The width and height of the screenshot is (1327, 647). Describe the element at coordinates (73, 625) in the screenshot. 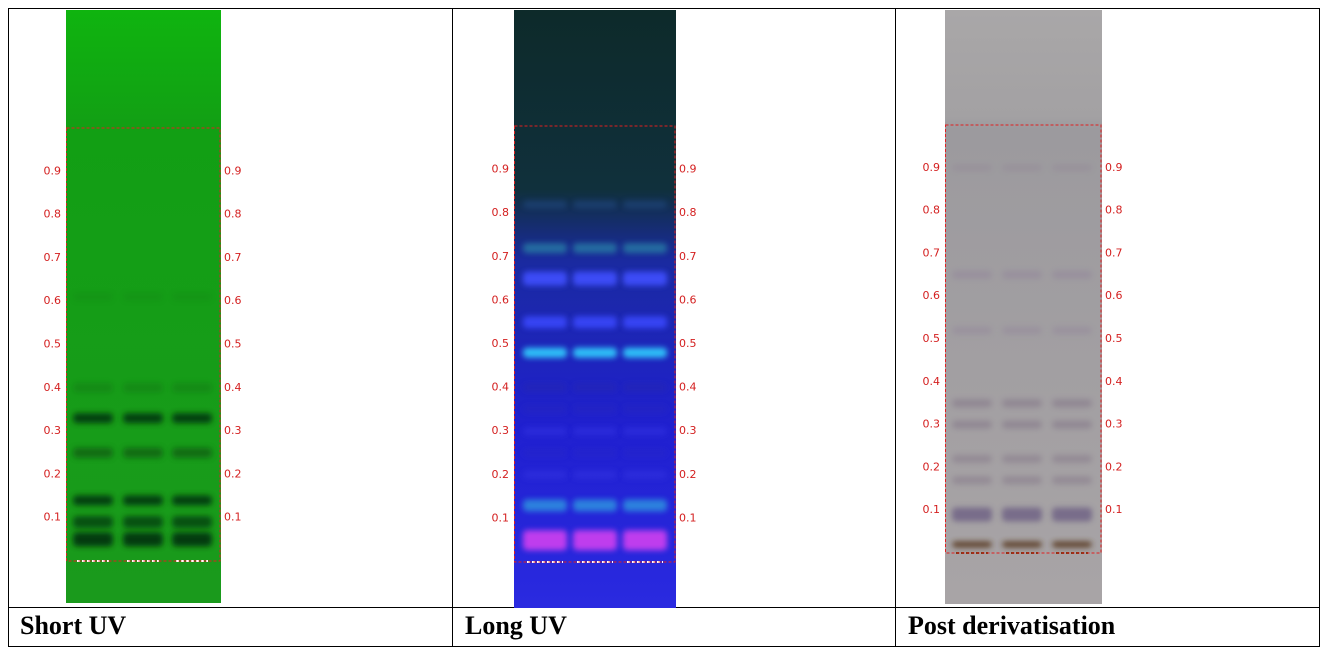

I see `caption: Short UV` at that location.